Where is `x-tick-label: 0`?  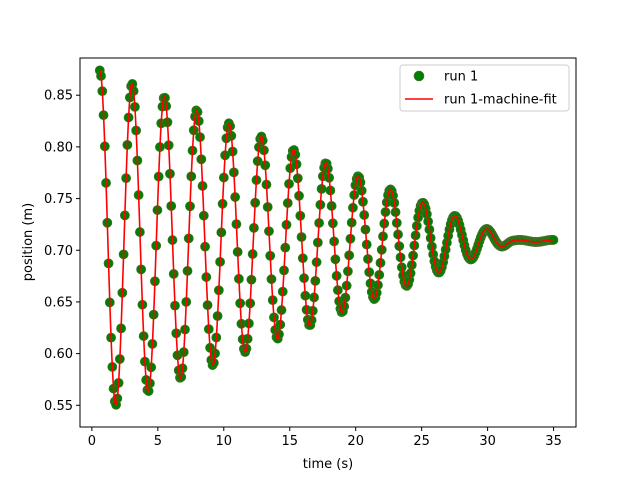
x-tick-label: 0 is located at coordinates (92, 441).